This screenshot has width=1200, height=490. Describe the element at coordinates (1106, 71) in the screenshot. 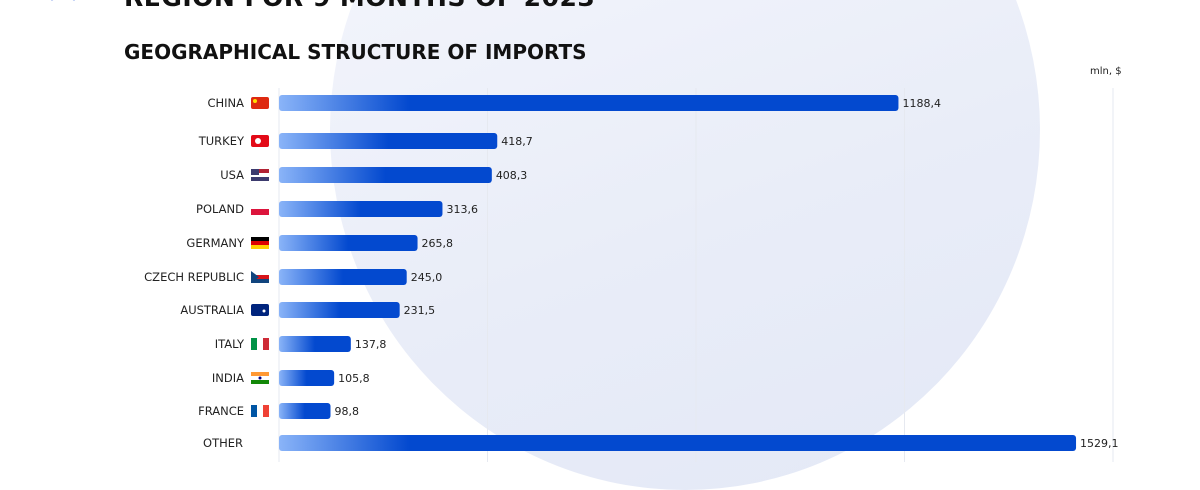

I see `unit-label: mln, $` at that location.